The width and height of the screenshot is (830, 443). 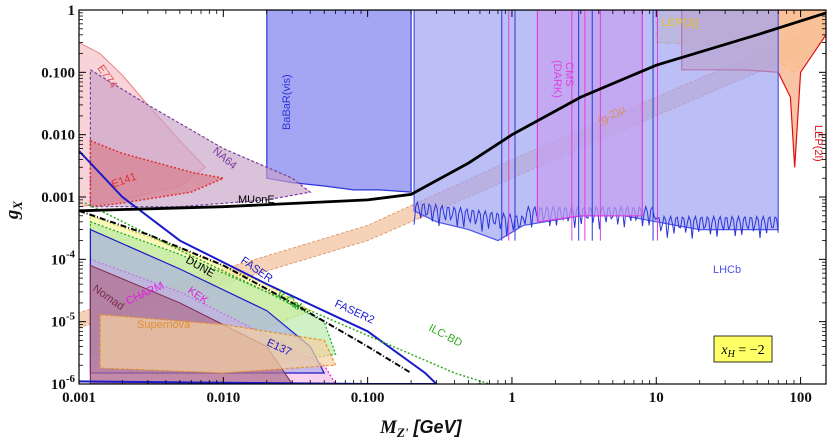 I want to click on y-tick-label: 0.001, so click(x=58, y=198).